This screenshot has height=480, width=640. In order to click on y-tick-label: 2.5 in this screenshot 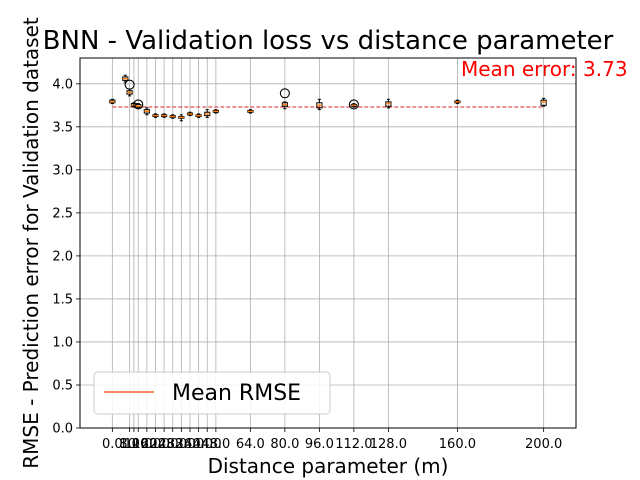, I will do `click(62, 213)`.